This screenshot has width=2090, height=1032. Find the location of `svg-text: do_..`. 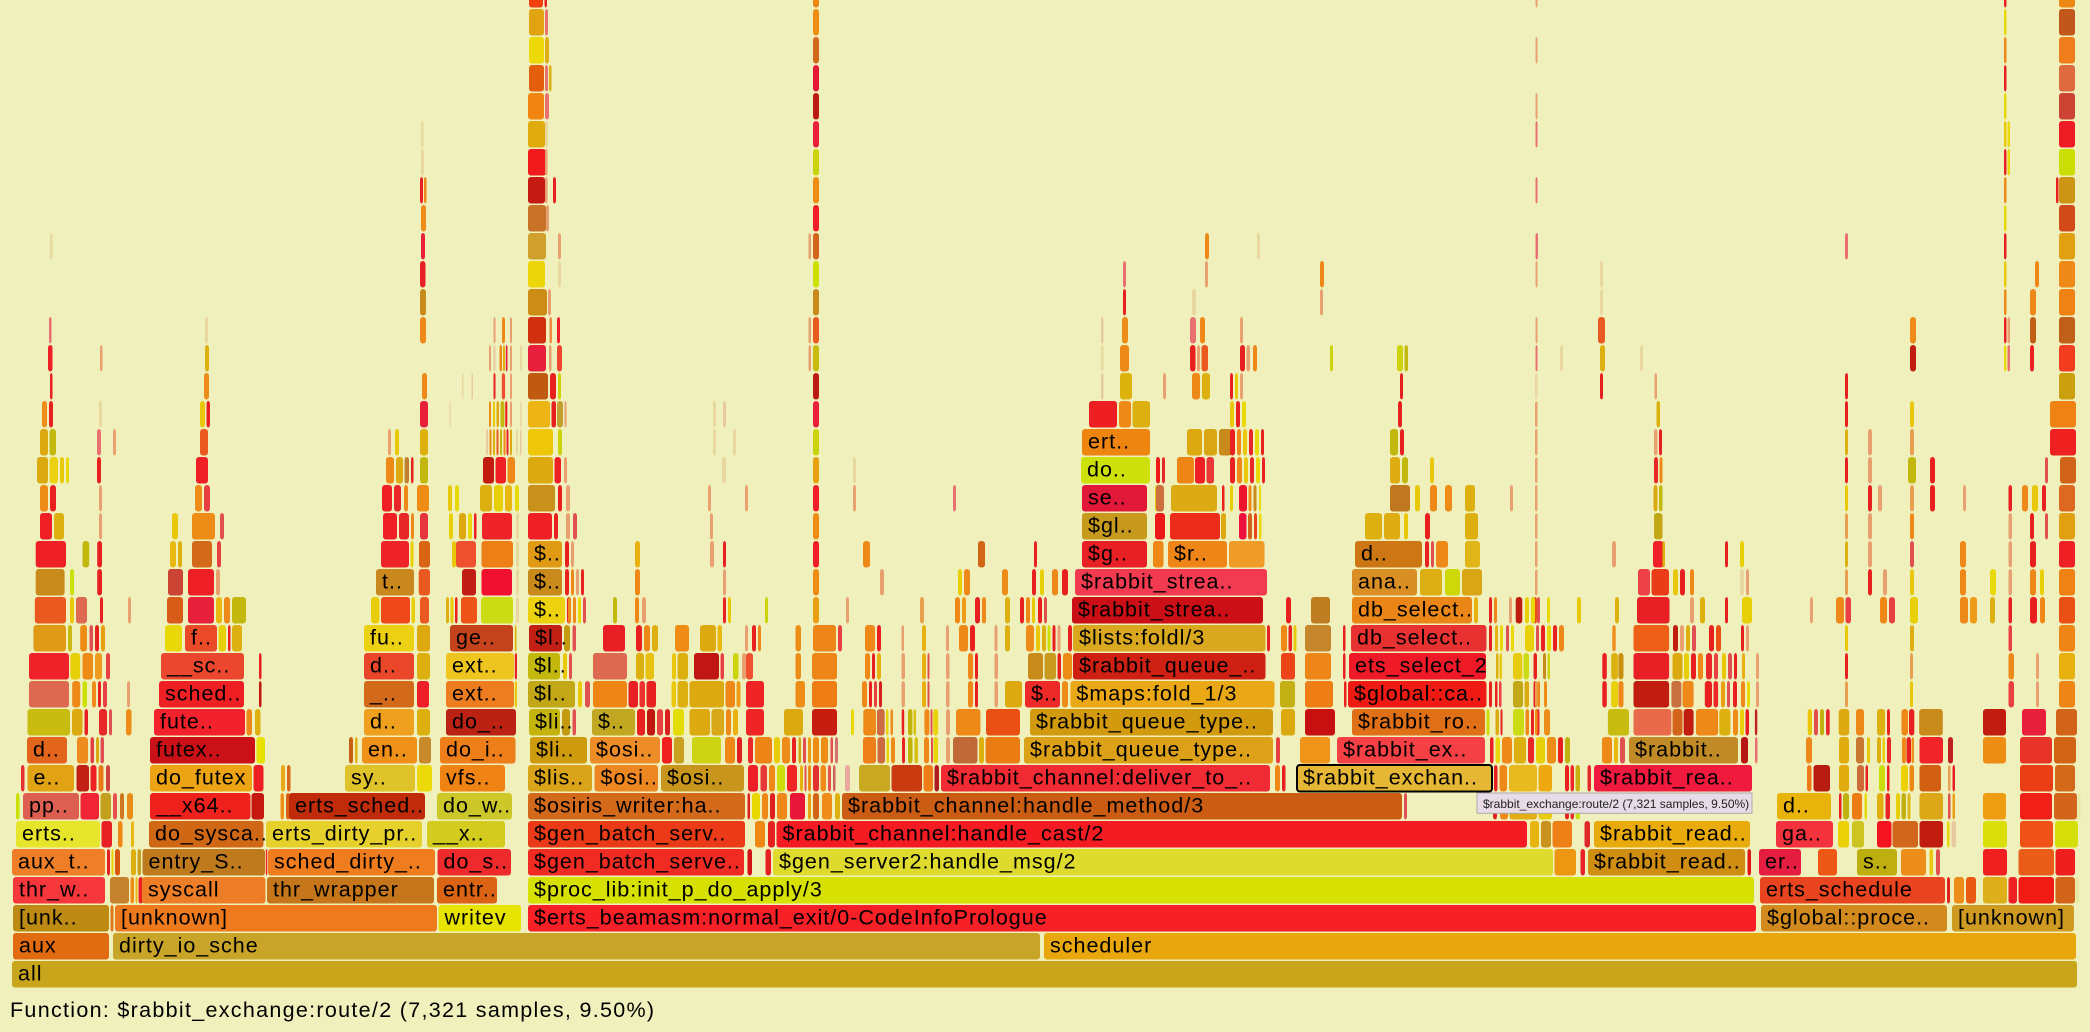

svg-text: do_.. is located at coordinates (478, 722).